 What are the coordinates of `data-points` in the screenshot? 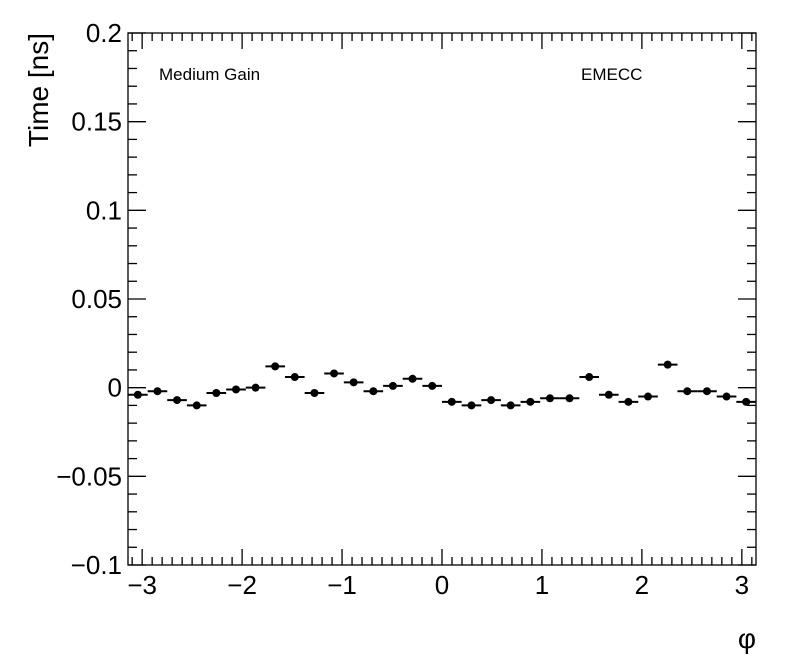 It's located at (442, 385).